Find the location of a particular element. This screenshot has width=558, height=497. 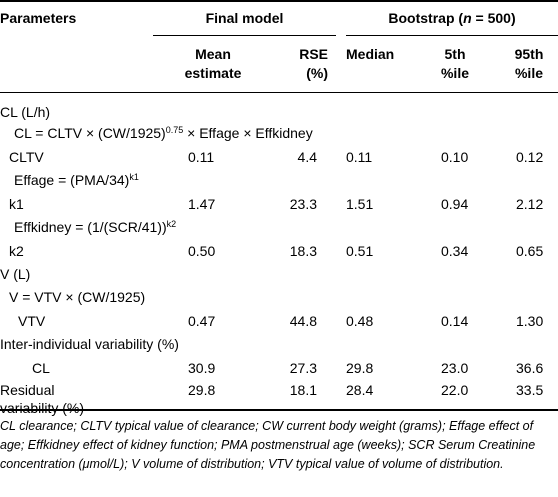

cl-equation-tail: × Effage × Effkidney is located at coordinates (248, 133).